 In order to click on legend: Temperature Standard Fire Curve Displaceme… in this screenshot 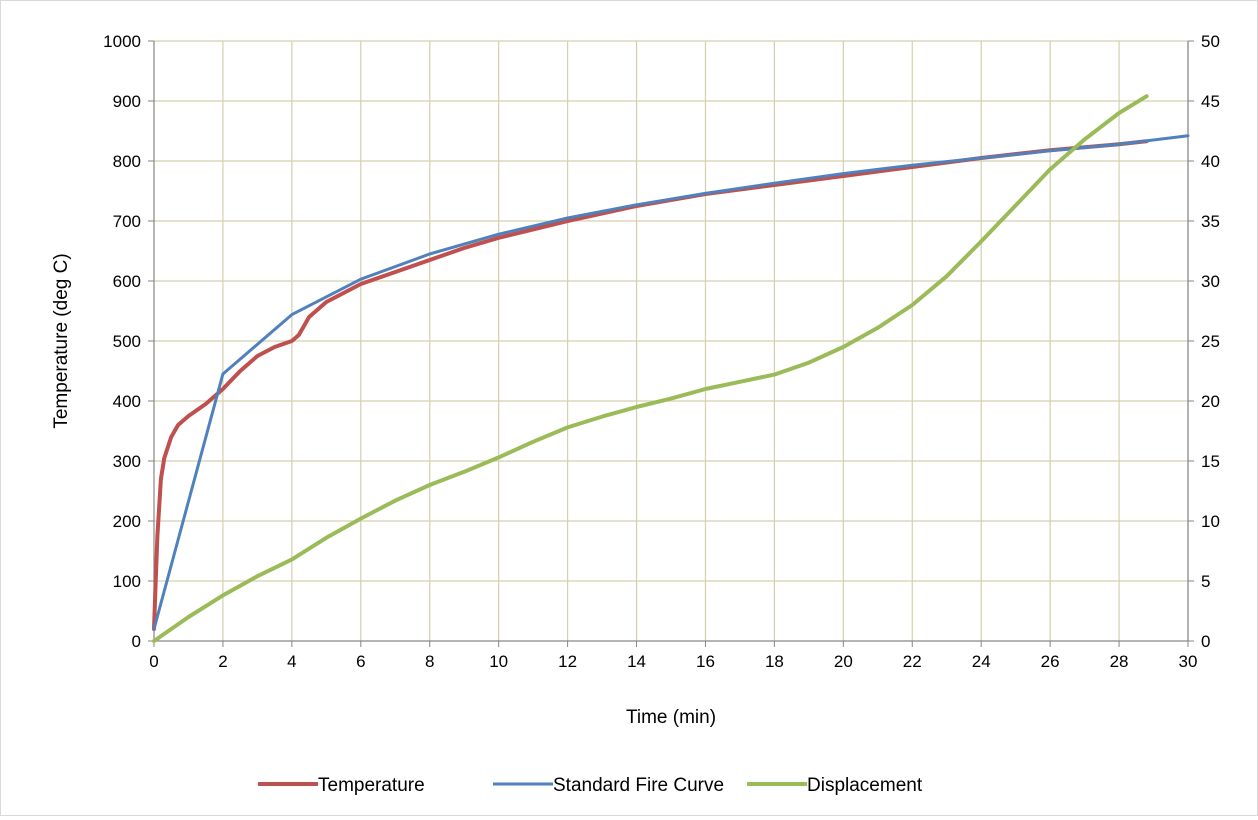, I will do `click(590, 785)`.